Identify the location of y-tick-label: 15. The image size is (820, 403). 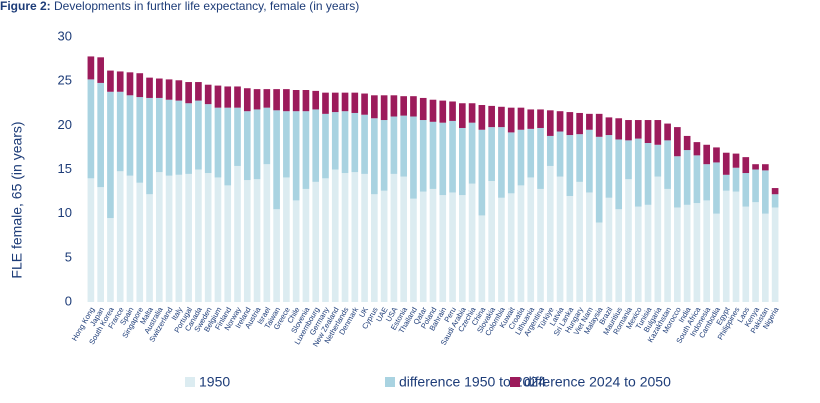
(65, 168).